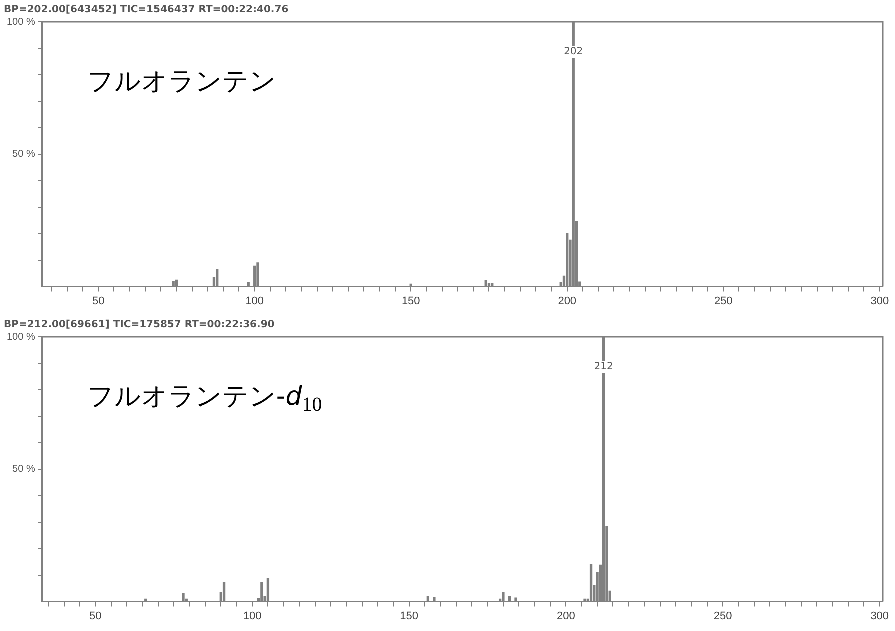  I want to click on chart-title: BP=202.00[643452] TIC=1546437 RT=00:22:40.76, so click(146, 10).